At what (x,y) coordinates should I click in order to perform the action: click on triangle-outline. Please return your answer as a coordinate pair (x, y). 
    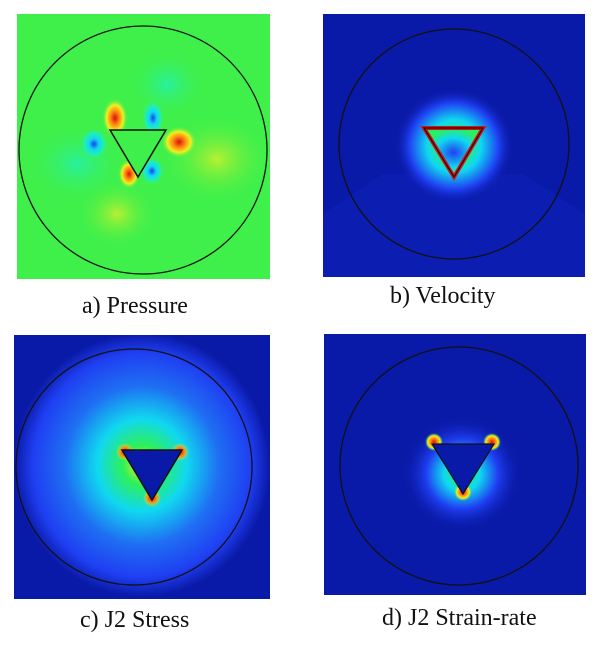
    Looking at the image, I should click on (453, 153).